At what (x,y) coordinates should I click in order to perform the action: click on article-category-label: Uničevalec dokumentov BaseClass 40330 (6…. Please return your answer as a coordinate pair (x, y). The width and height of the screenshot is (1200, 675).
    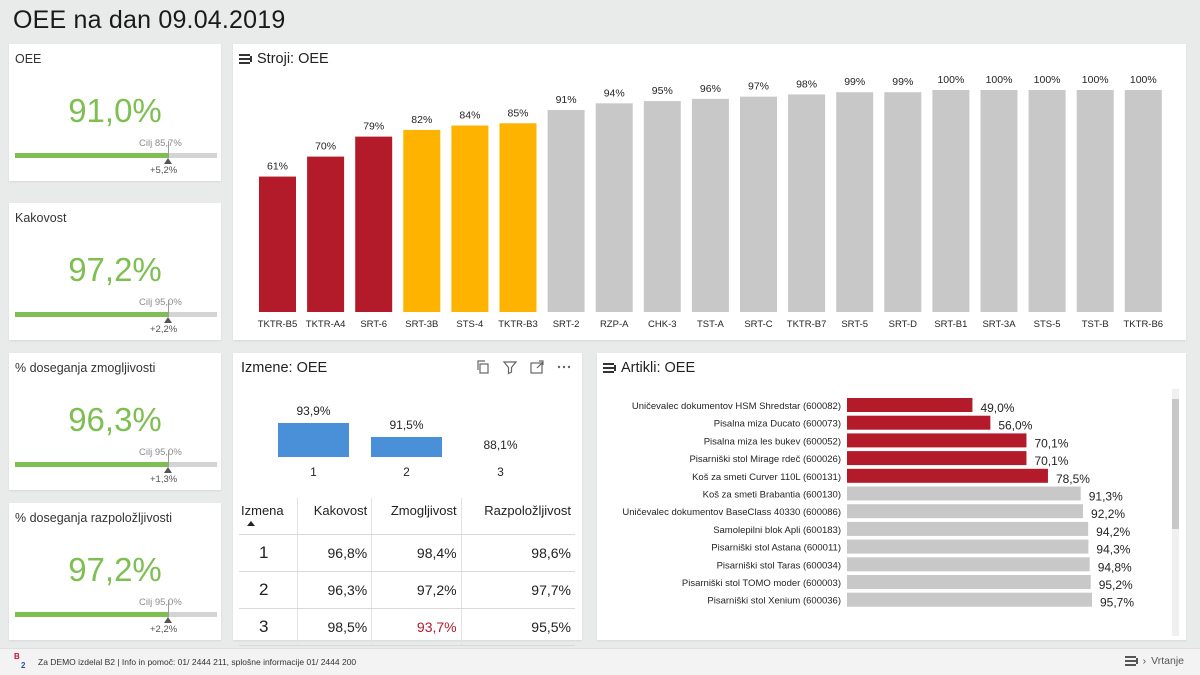
    Looking at the image, I should click on (731, 512).